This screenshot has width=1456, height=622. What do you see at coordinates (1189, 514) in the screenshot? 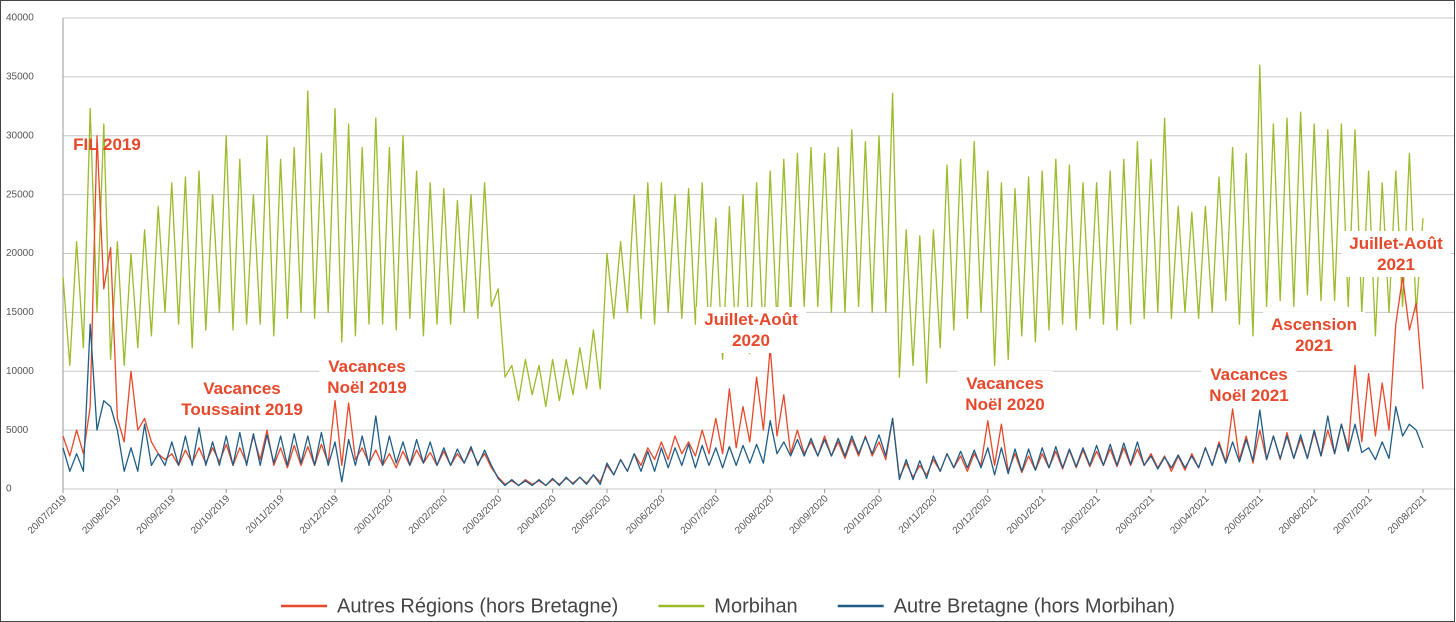
I see `x-tick-label: 20/04/2021` at bounding box center [1189, 514].